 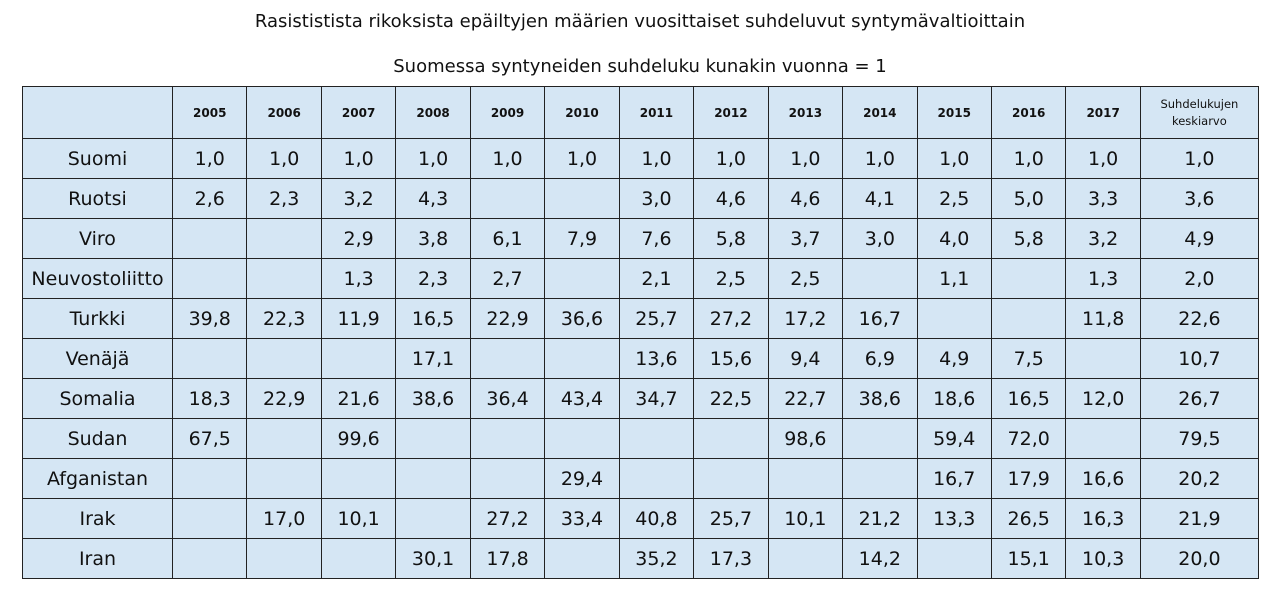 I want to click on column-header: 2009, so click(x=507, y=112).